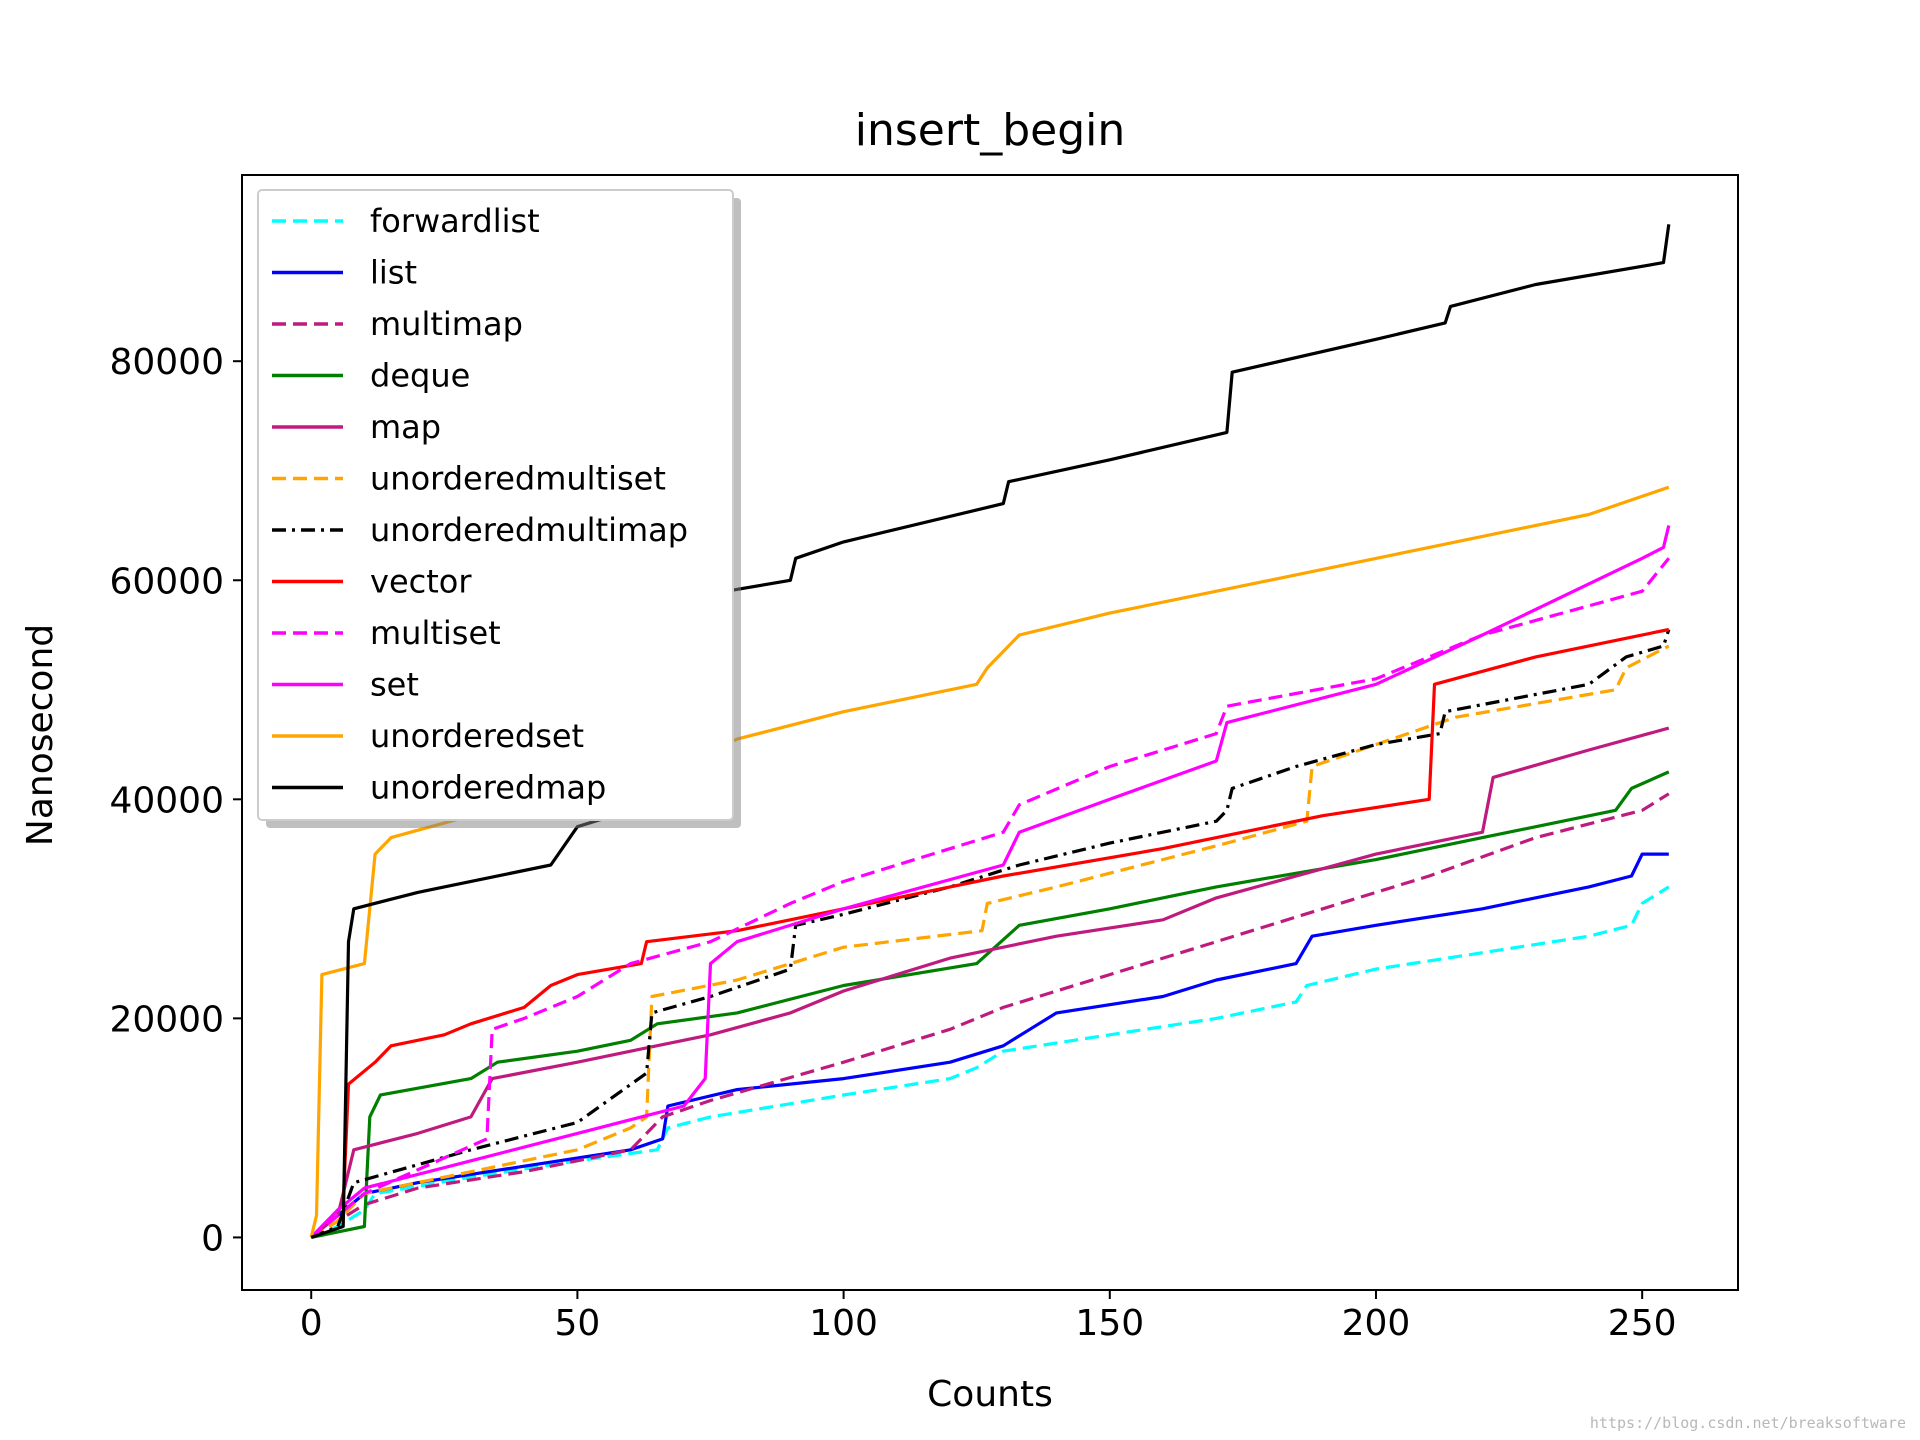 The image size is (1920, 1440). Describe the element at coordinates (311, 1323) in the screenshot. I see `x-tick-label: 0` at that location.